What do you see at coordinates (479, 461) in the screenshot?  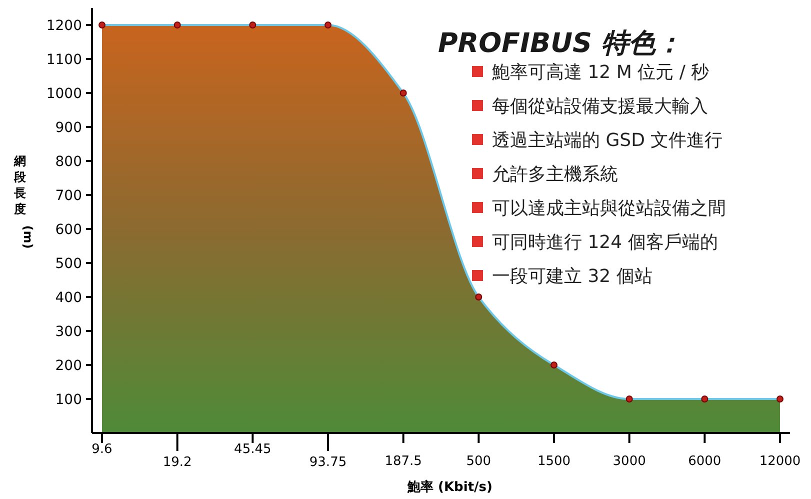 I see `x-tick-label: 500` at bounding box center [479, 461].